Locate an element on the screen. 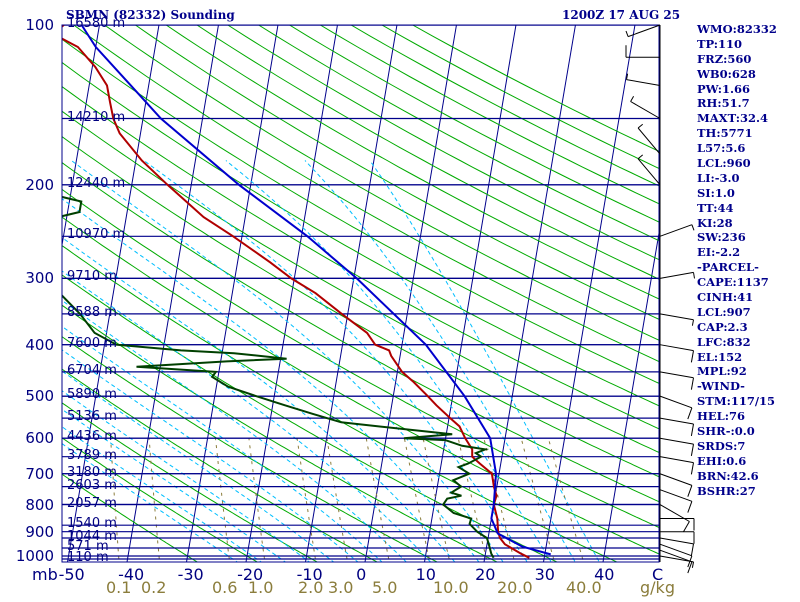 The width and height of the screenshot is (800, 602). index-value: -WIND- is located at coordinates (748, 386).